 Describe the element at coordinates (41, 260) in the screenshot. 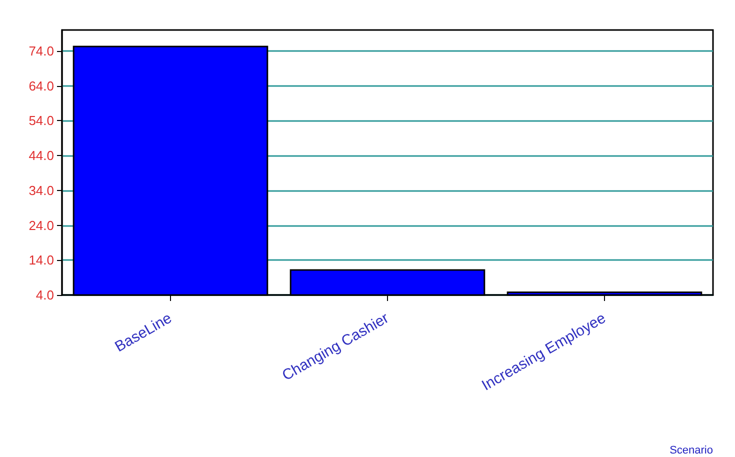

I see `y-tick-label: 14.0` at that location.